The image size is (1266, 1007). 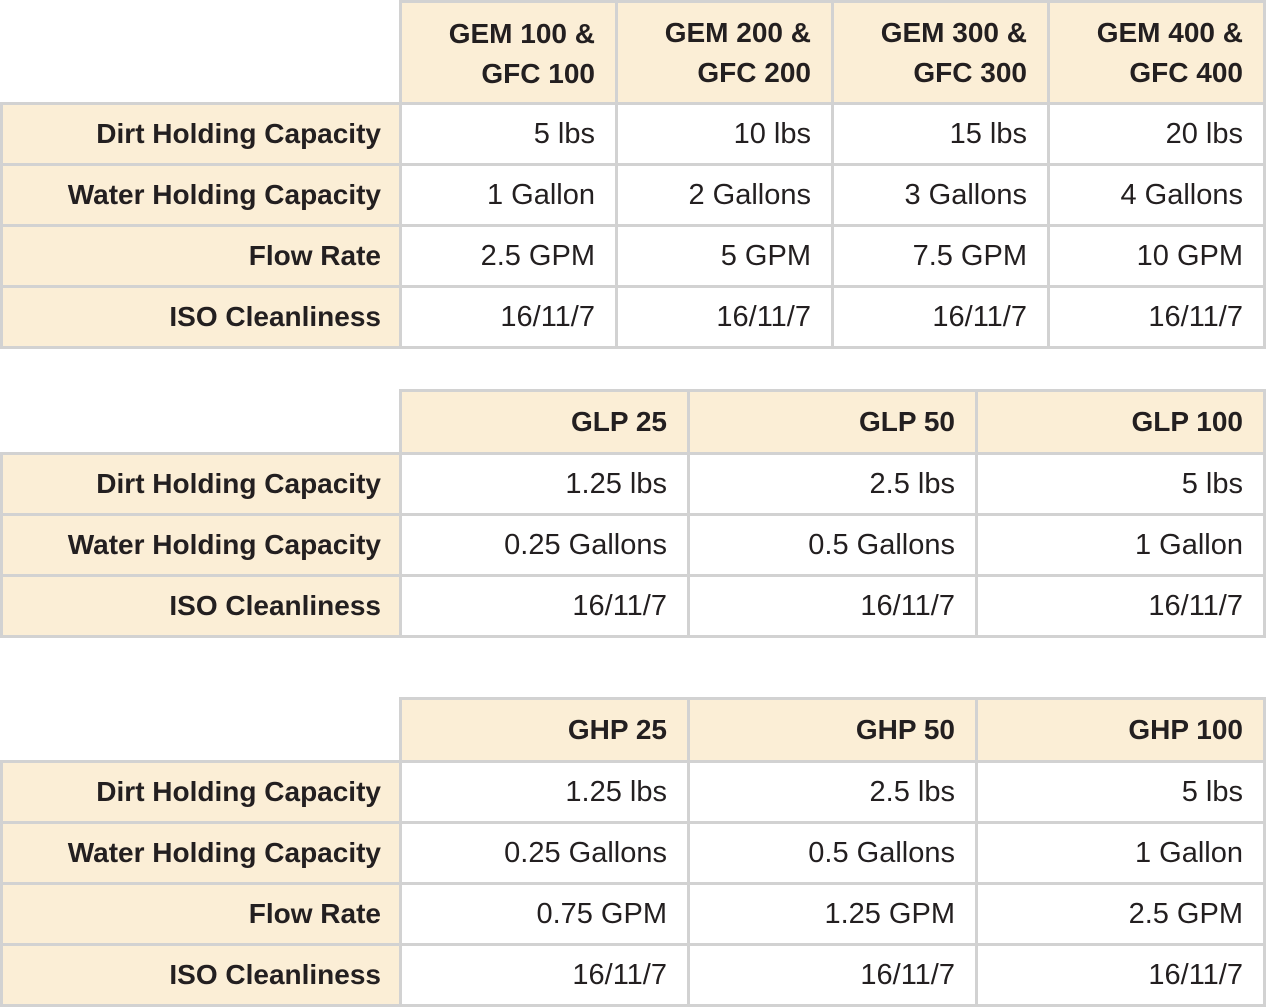 I want to click on column-header: GLP 50, so click(x=832, y=422).